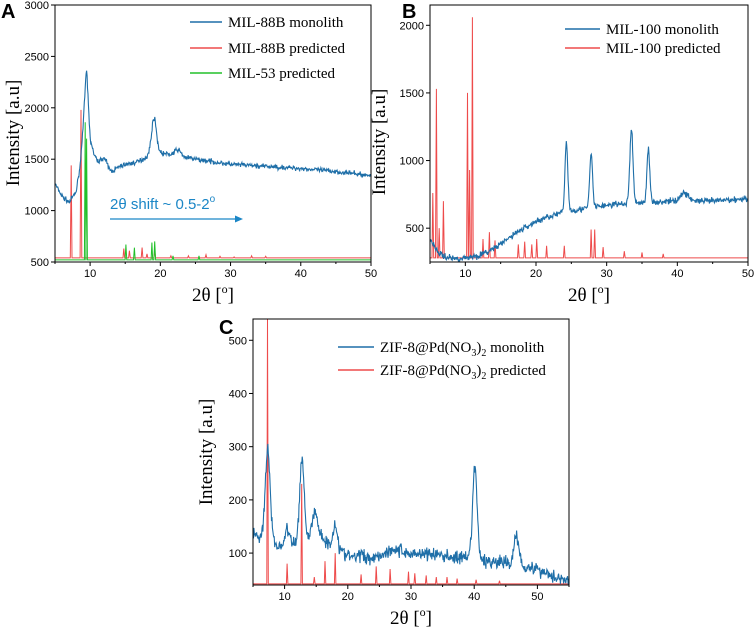 The width and height of the screenshot is (754, 632). What do you see at coordinates (206, 452) in the screenshot?
I see `panel-c-ylabel: Intensity [a.u]` at bounding box center [206, 452].